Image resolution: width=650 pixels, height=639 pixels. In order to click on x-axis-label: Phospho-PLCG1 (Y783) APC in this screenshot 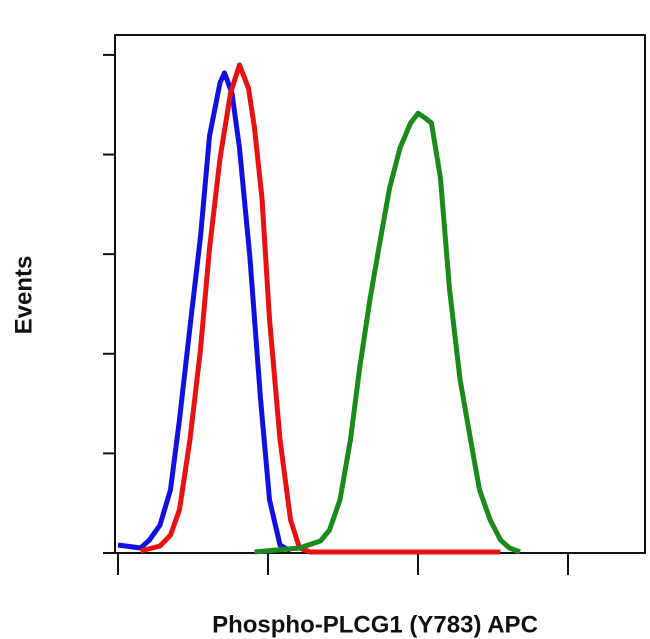, I will do `click(375, 624)`.